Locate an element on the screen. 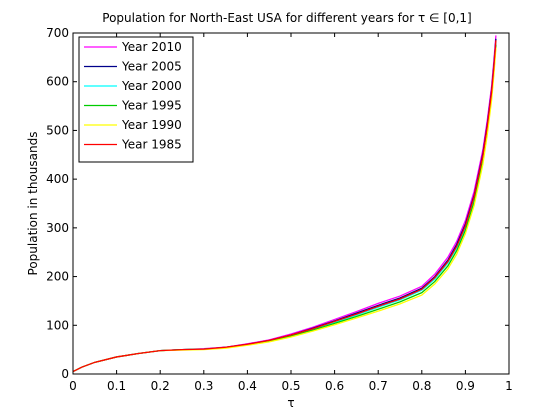  x-tick-label: 1 is located at coordinates (509, 386).